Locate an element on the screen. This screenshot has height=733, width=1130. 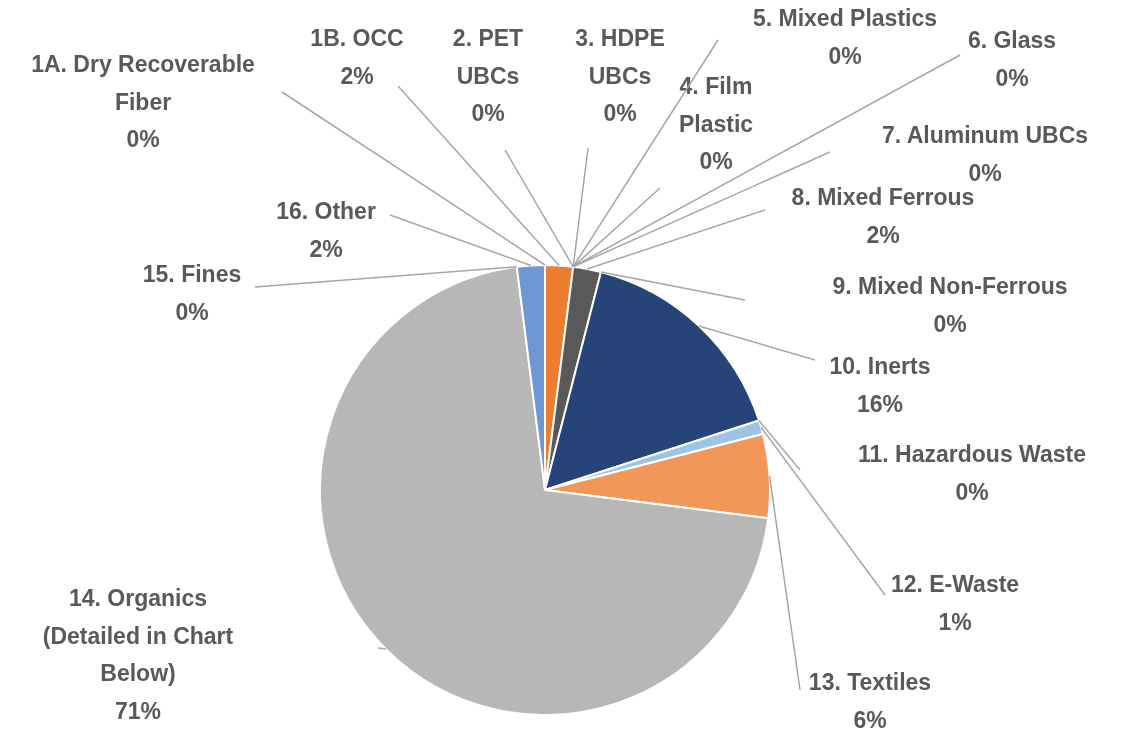
category-label: 7. Aluminum UBCs is located at coordinates (985, 135).